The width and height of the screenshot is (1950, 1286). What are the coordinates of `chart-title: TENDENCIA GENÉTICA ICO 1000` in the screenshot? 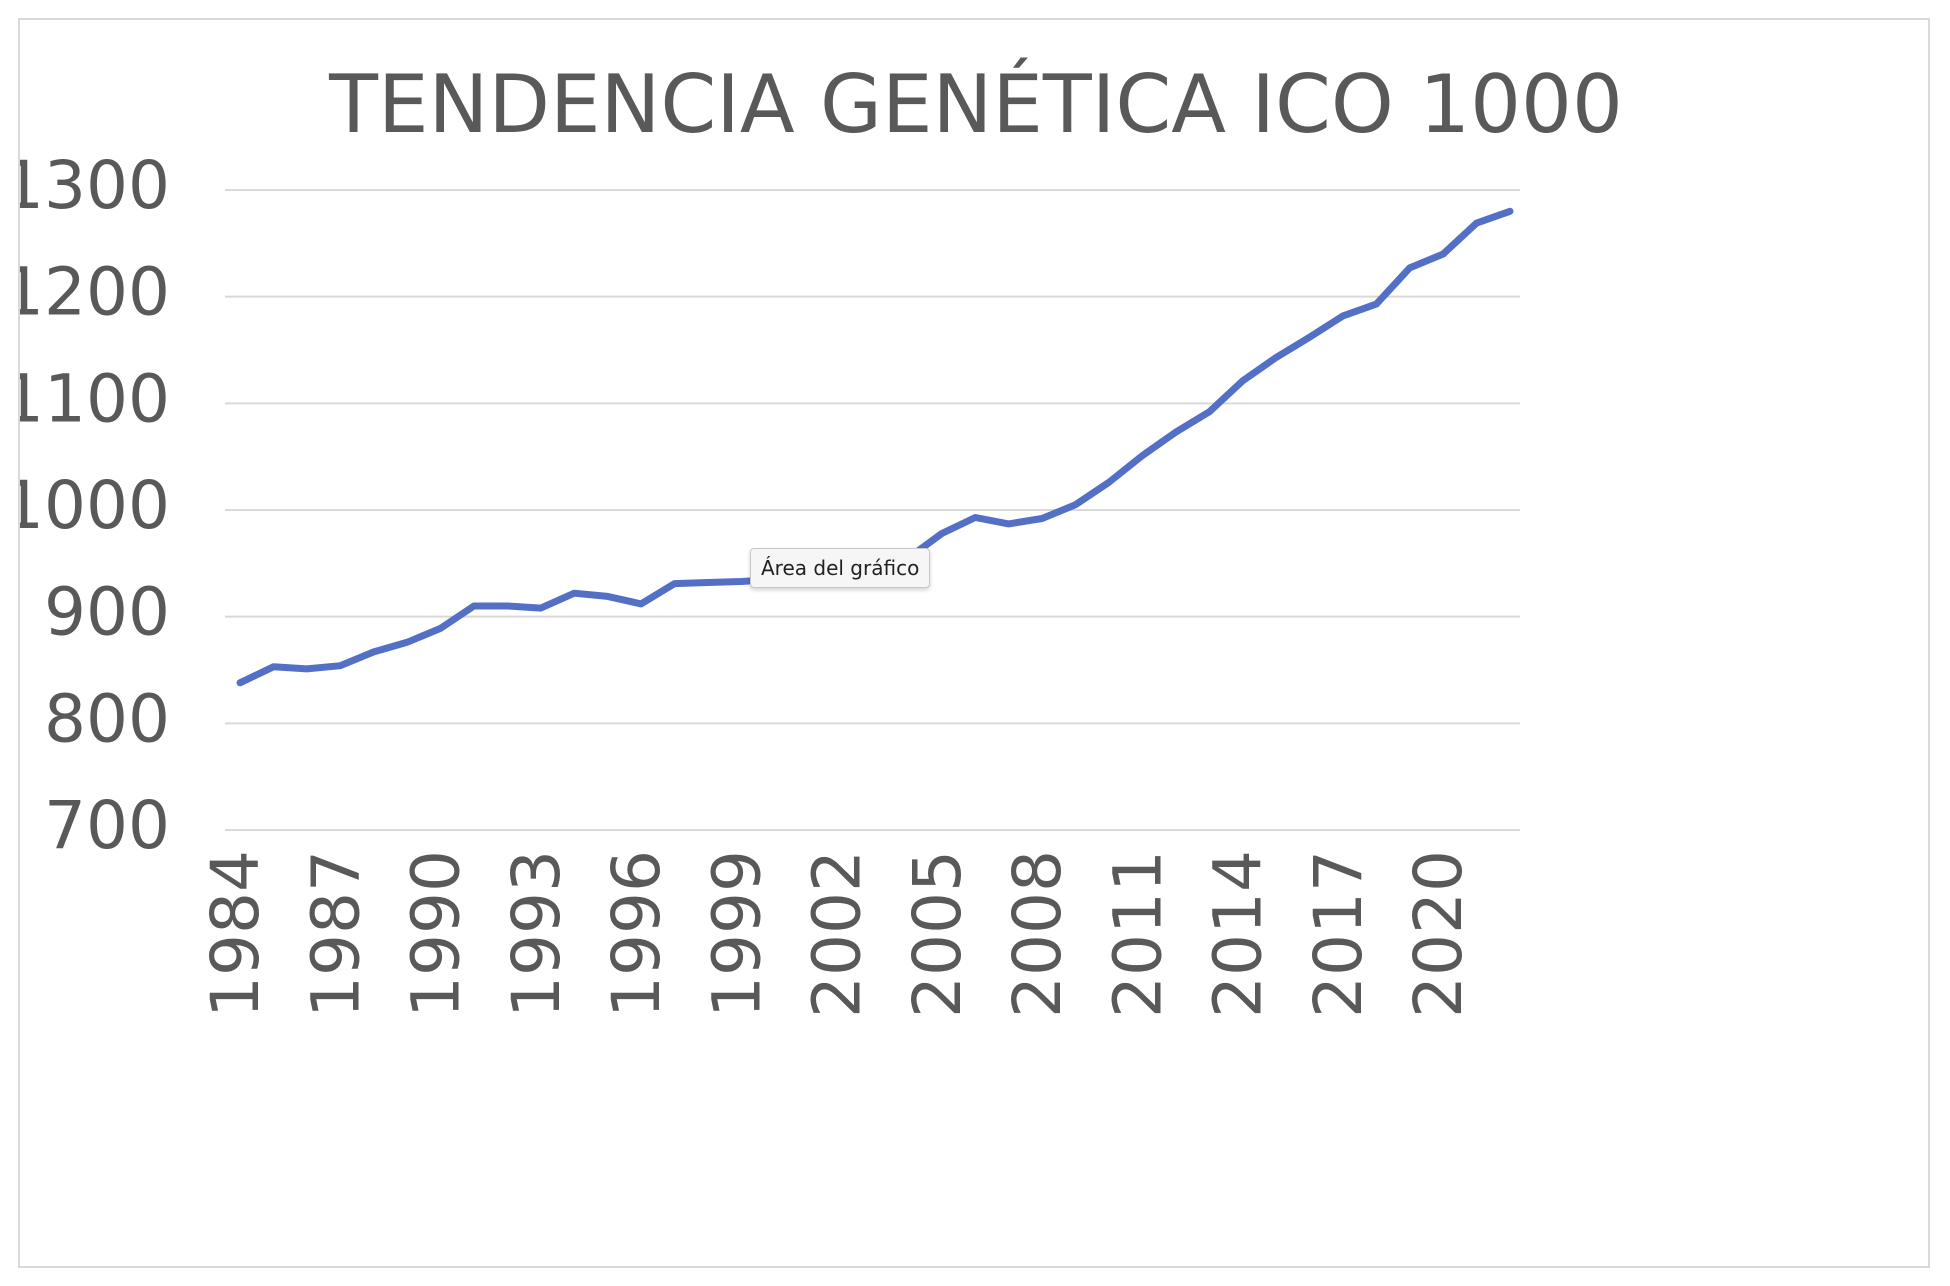 It's located at (975, 104).